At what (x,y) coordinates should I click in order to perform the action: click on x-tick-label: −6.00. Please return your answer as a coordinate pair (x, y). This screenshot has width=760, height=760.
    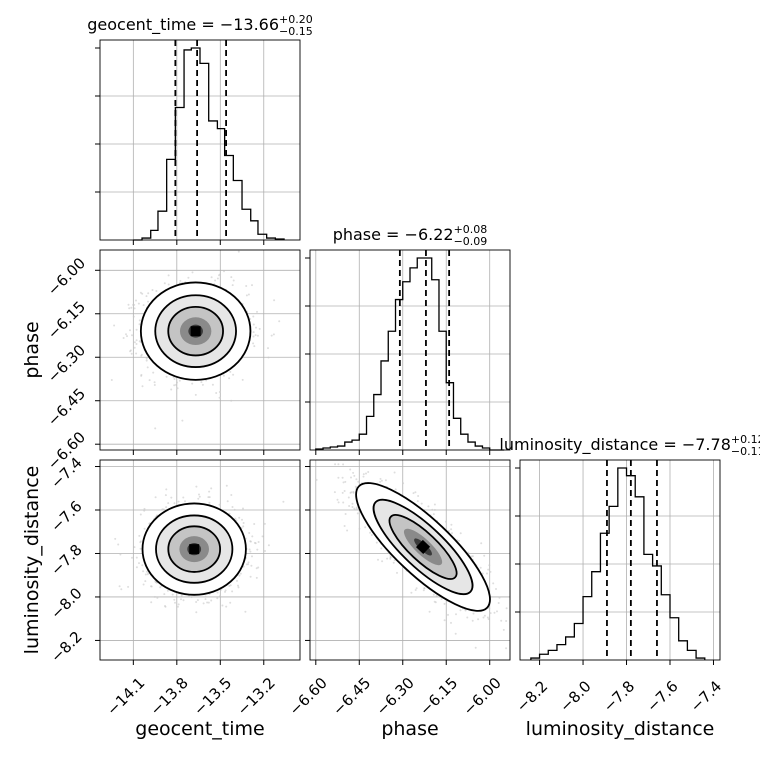
    Looking at the image, I should click on (482, 696).